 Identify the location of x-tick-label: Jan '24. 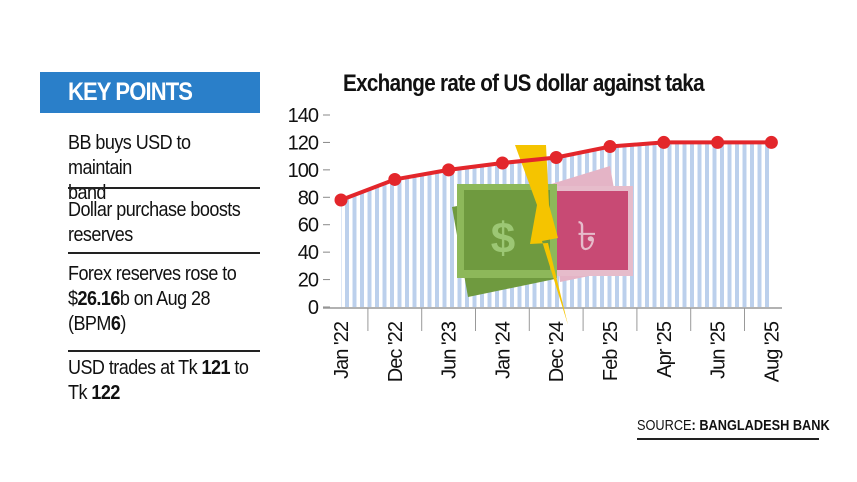
(503, 350).